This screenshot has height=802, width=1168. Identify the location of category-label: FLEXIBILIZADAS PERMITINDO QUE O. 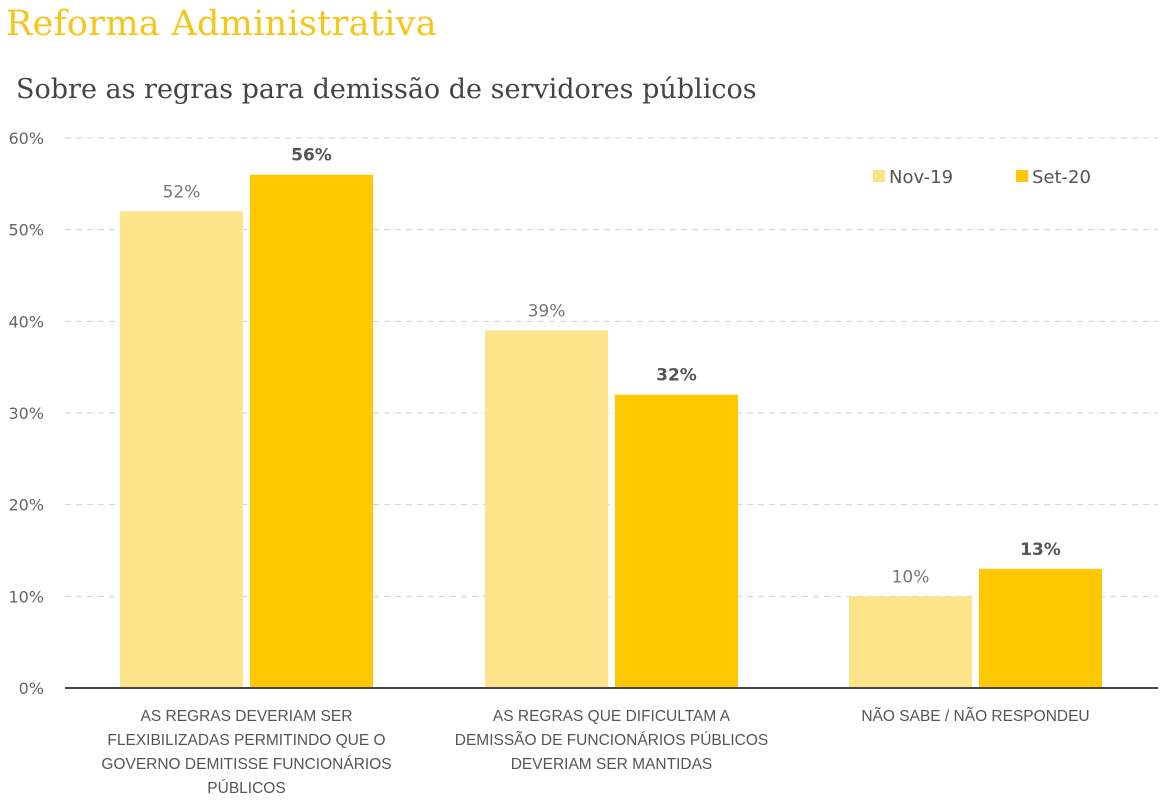
(246, 740).